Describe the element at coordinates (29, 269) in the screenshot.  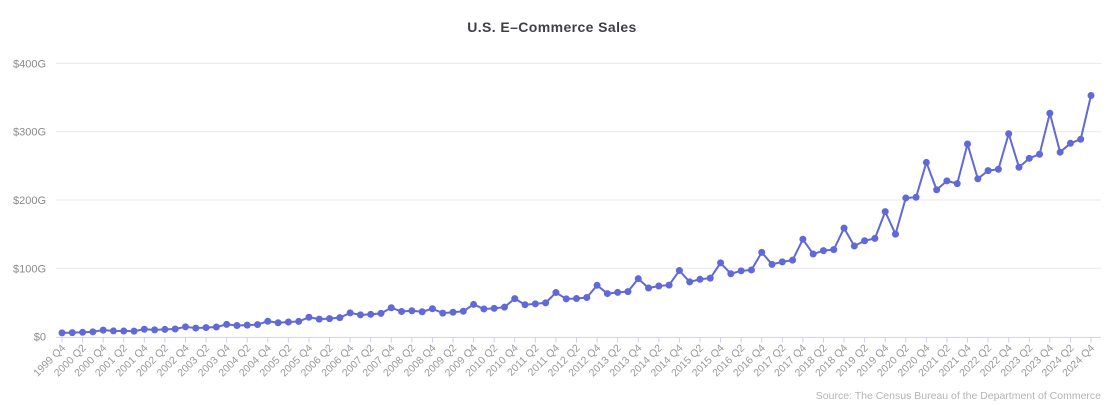
I see `y-axis-tick-label: $100G` at that location.